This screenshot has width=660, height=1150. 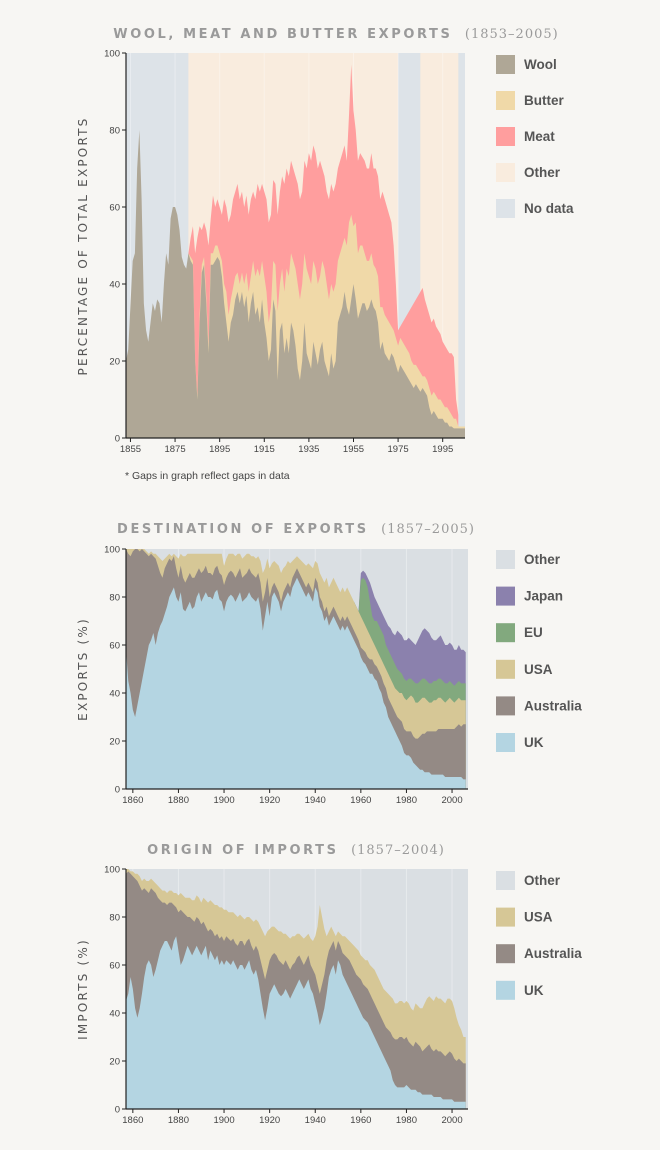 I want to click on legend: Wool Butter Meat Other No data, so click(x=535, y=136).